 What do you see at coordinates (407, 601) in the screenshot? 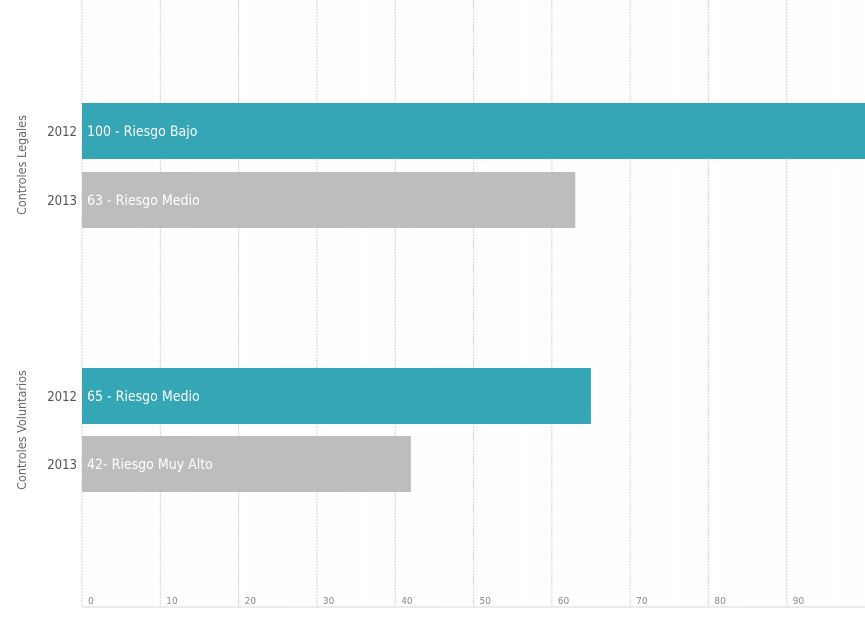
I see `x-tick-label: 40` at bounding box center [407, 601].